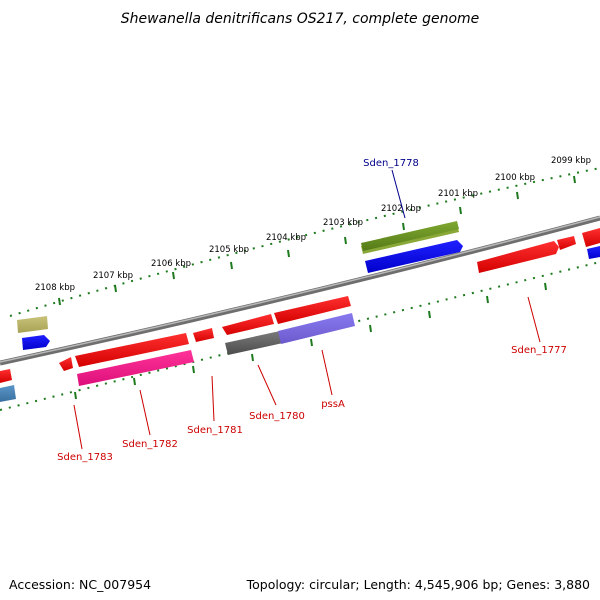  Describe the element at coordinates (6, 376) in the screenshot. I see `gene-red-left-edge` at that location.